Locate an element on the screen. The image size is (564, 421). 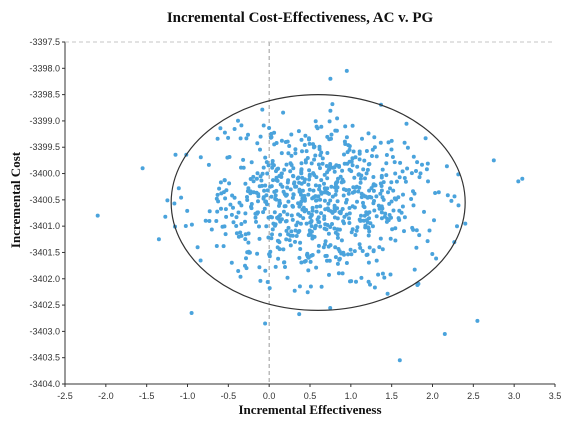
x-tick-label: 3.0 is located at coordinates (514, 396).